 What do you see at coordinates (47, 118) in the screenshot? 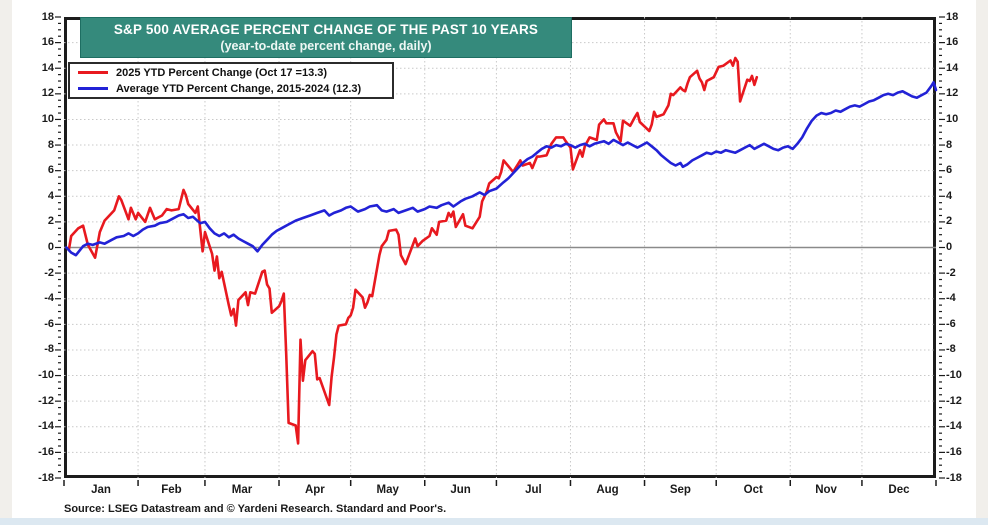
I see `y-axis-label-left: 10` at bounding box center [47, 118].